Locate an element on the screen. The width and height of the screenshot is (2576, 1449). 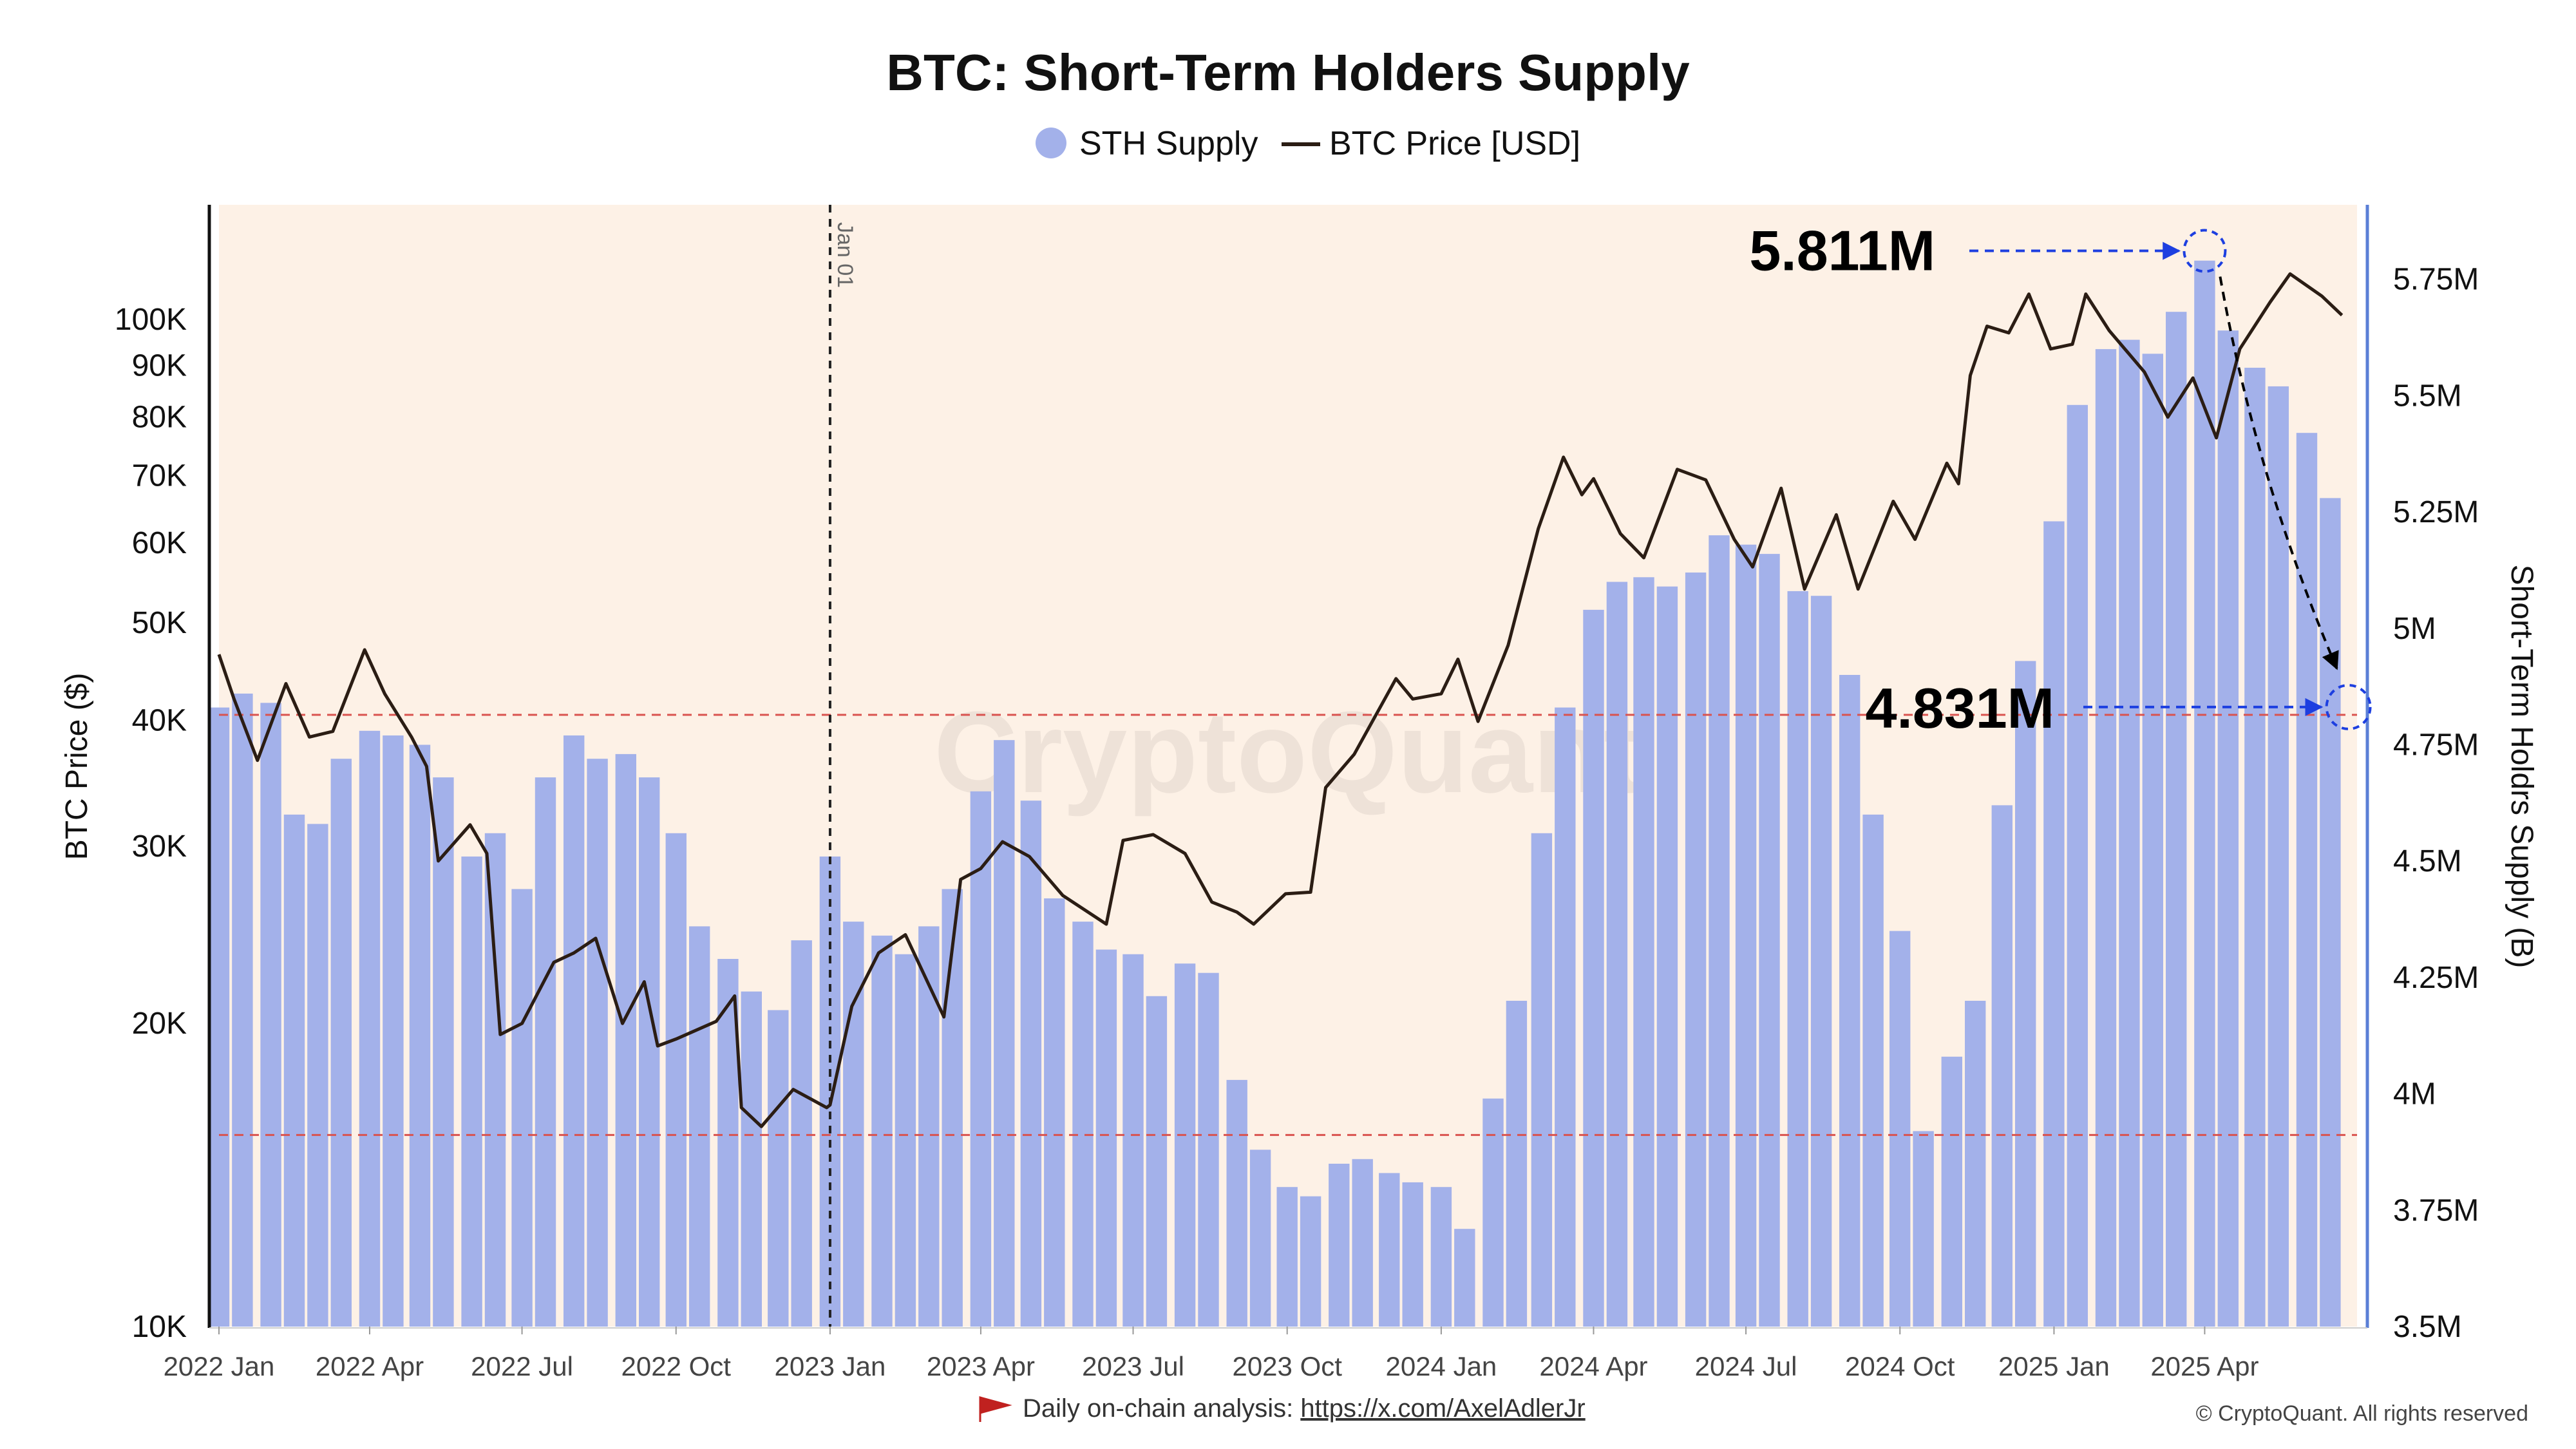
x-tick-label: 2023 Jul is located at coordinates (1133, 1366).